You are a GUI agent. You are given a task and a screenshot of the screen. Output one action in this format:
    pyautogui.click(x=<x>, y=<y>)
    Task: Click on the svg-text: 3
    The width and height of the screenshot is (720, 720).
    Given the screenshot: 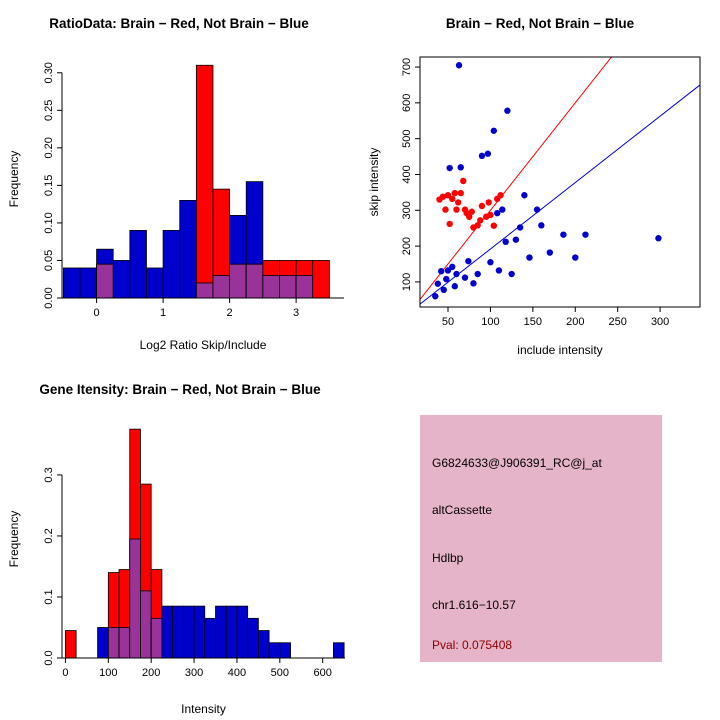 What is the action you would take?
    pyautogui.click(x=296, y=313)
    